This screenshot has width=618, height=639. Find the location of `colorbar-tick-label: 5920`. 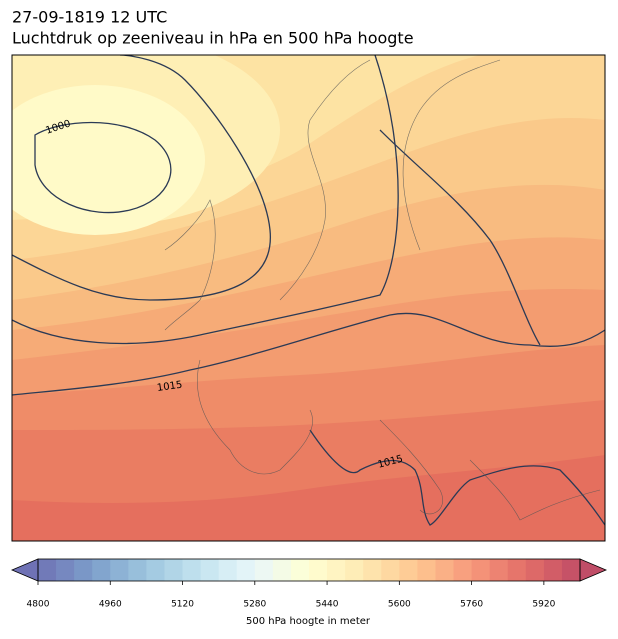

colorbar-tick-label: 5920 is located at coordinates (543, 605).